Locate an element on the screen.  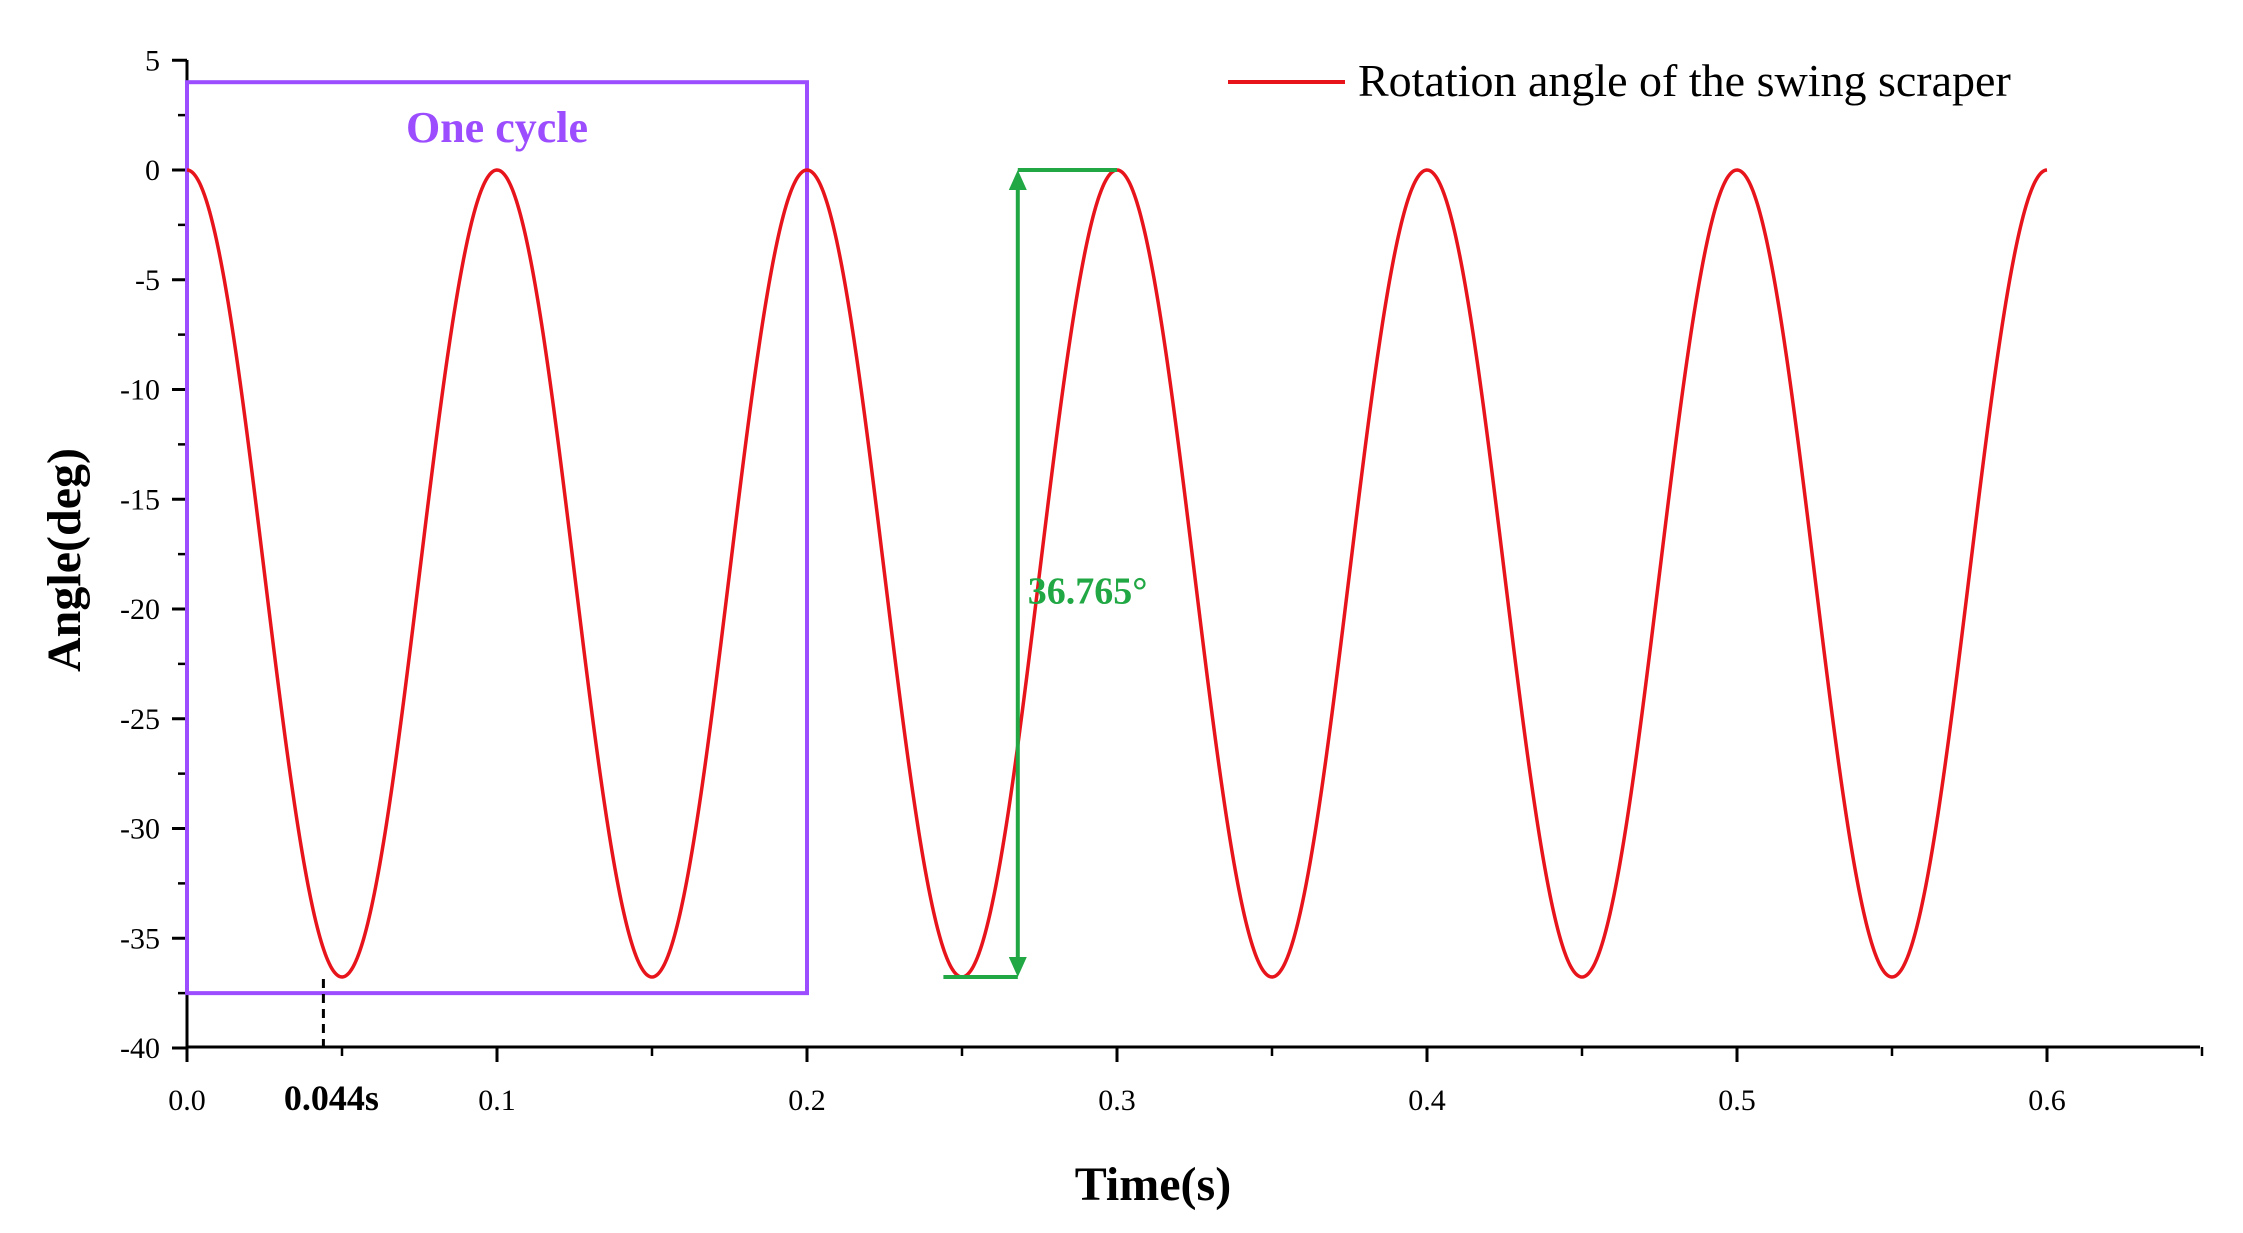
amplitude-arrow-head-down is located at coordinates (1017, 966).